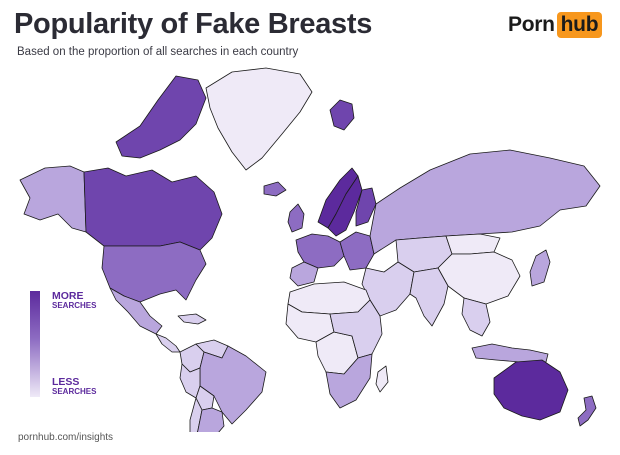  Describe the element at coordinates (259, 119) in the screenshot. I see `region-greenland` at that location.